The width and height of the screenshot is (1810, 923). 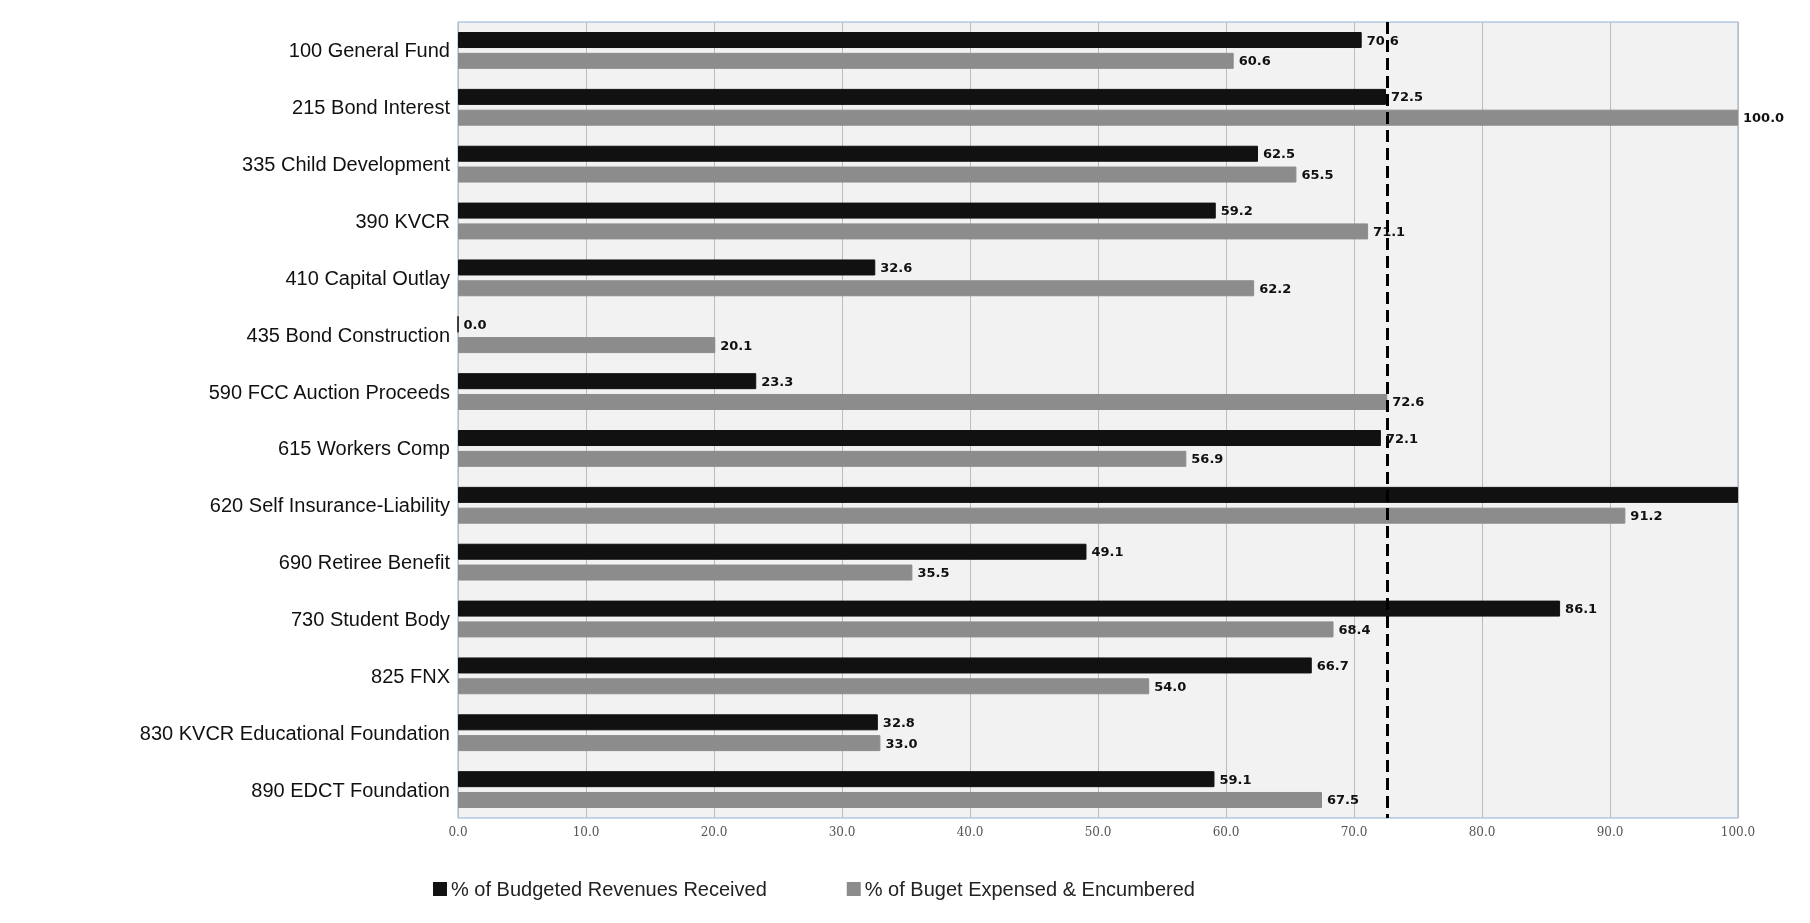 I want to click on data-label: 72.1, so click(x=1401, y=438).